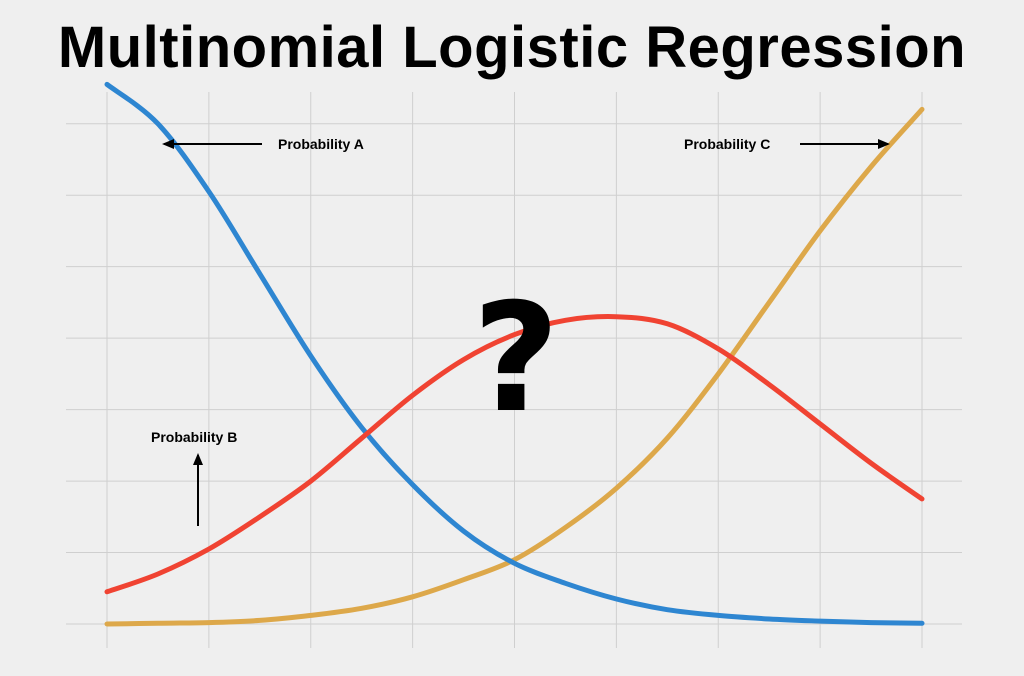  Describe the element at coordinates (727, 144) in the screenshot. I see `annotation-probability-c: Probability C` at that location.